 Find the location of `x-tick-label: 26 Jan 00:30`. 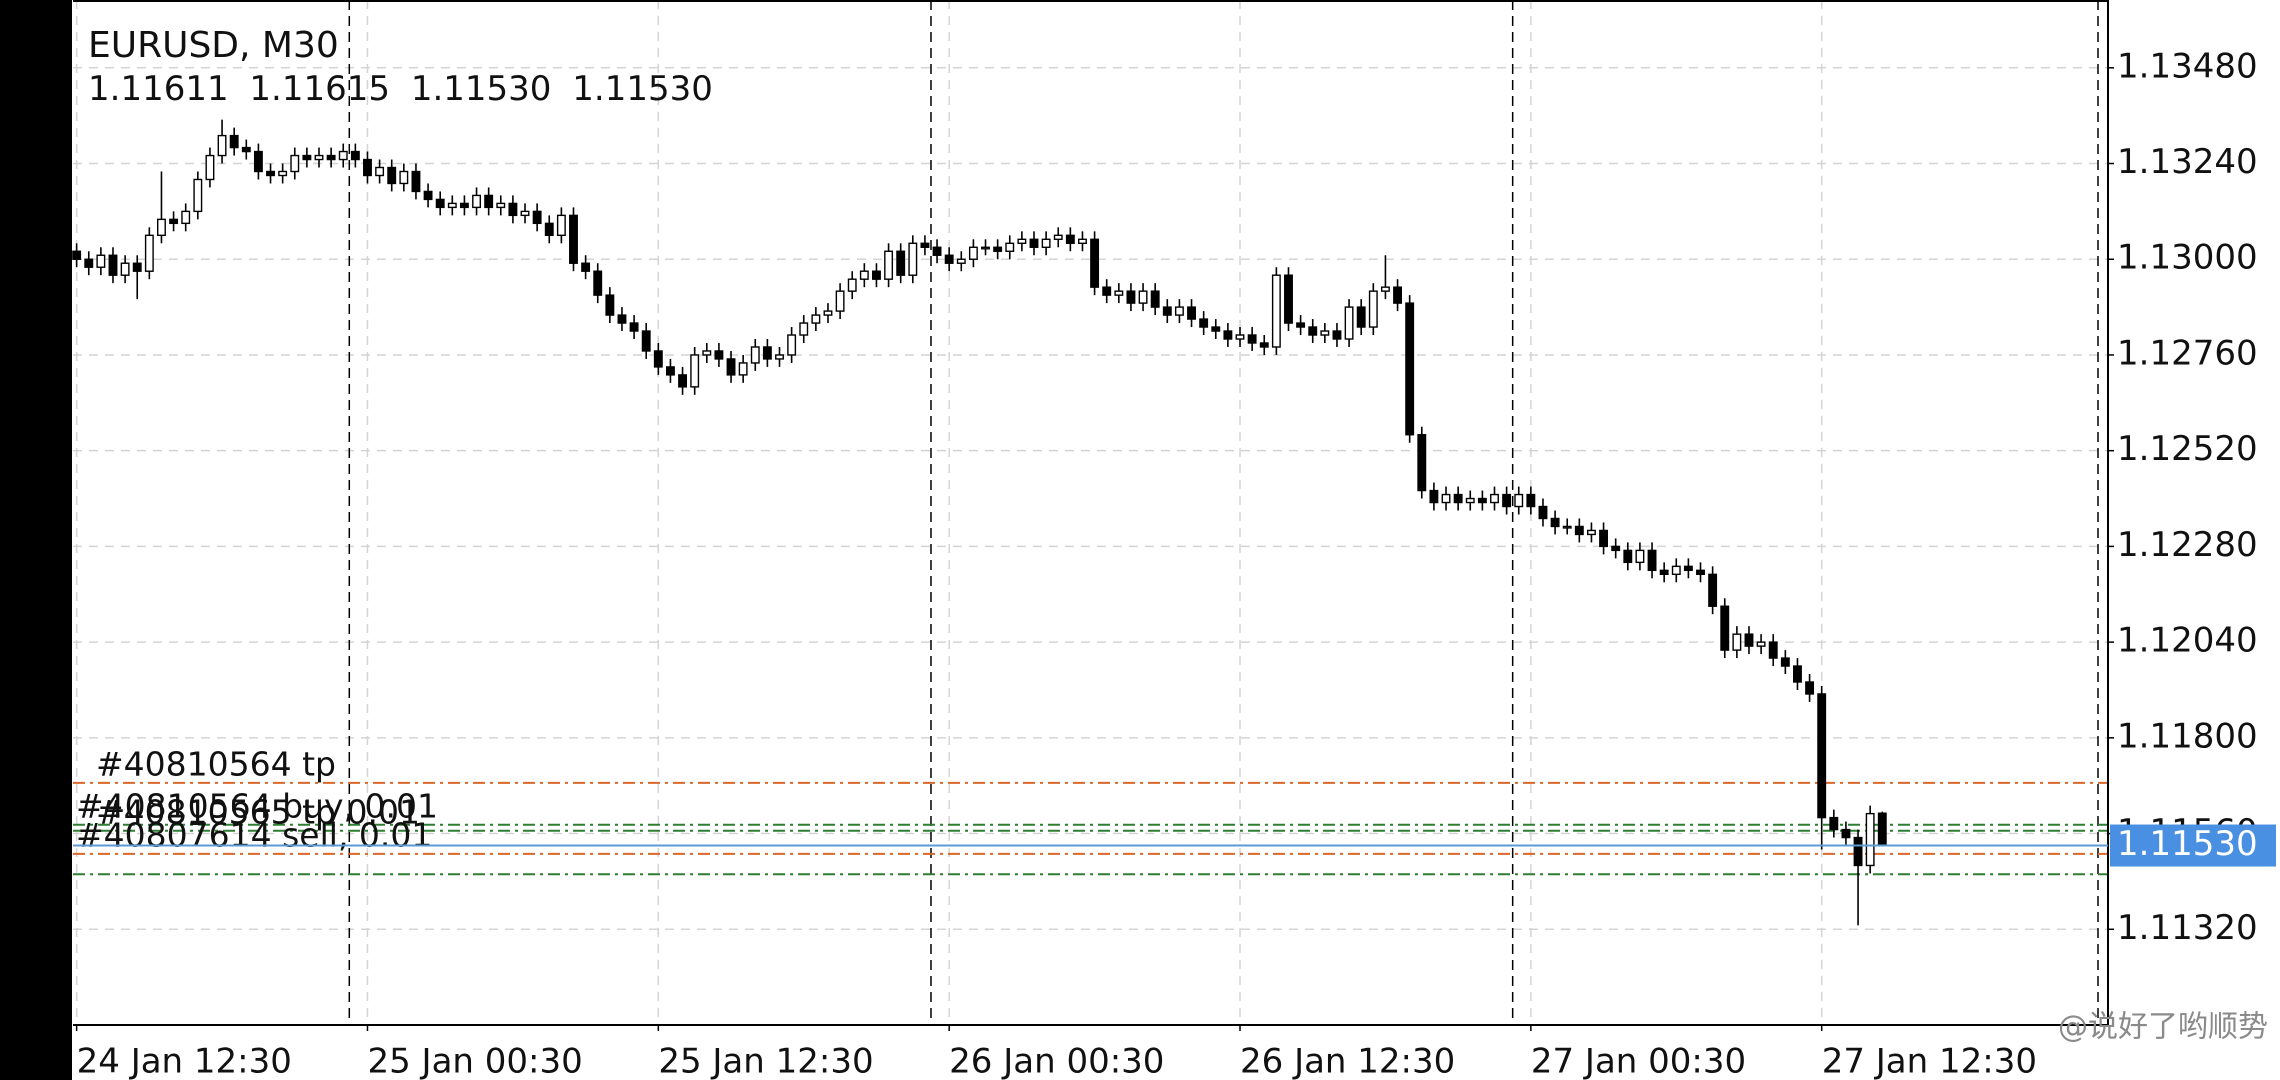

x-tick-label: 26 Jan 00:30 is located at coordinates (1056, 1061).